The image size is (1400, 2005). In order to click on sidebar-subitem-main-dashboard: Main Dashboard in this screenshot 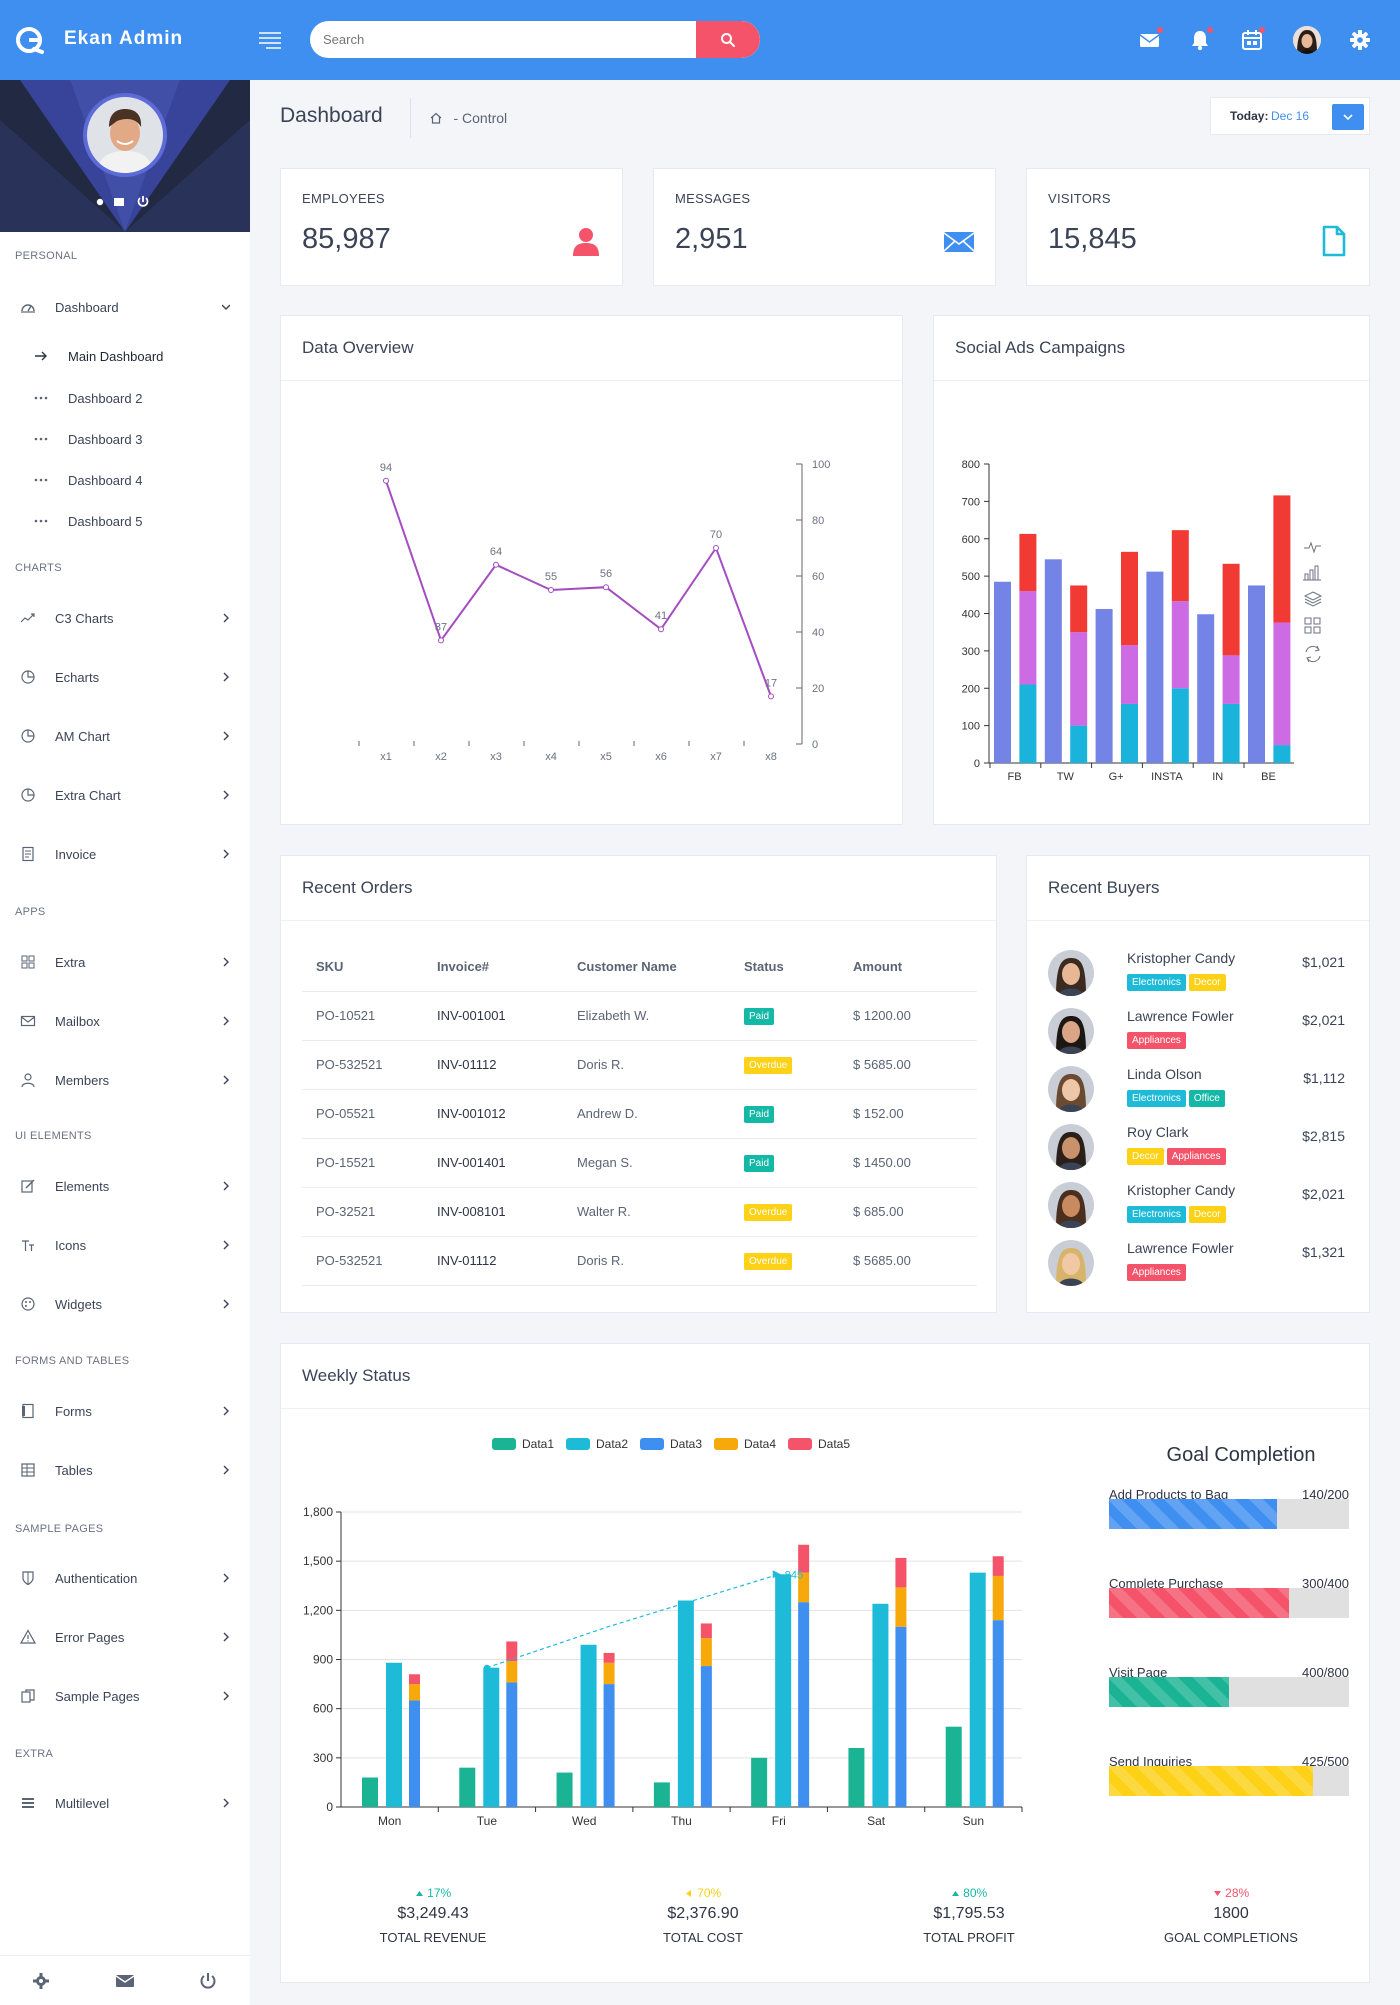, I will do `click(125, 356)`.